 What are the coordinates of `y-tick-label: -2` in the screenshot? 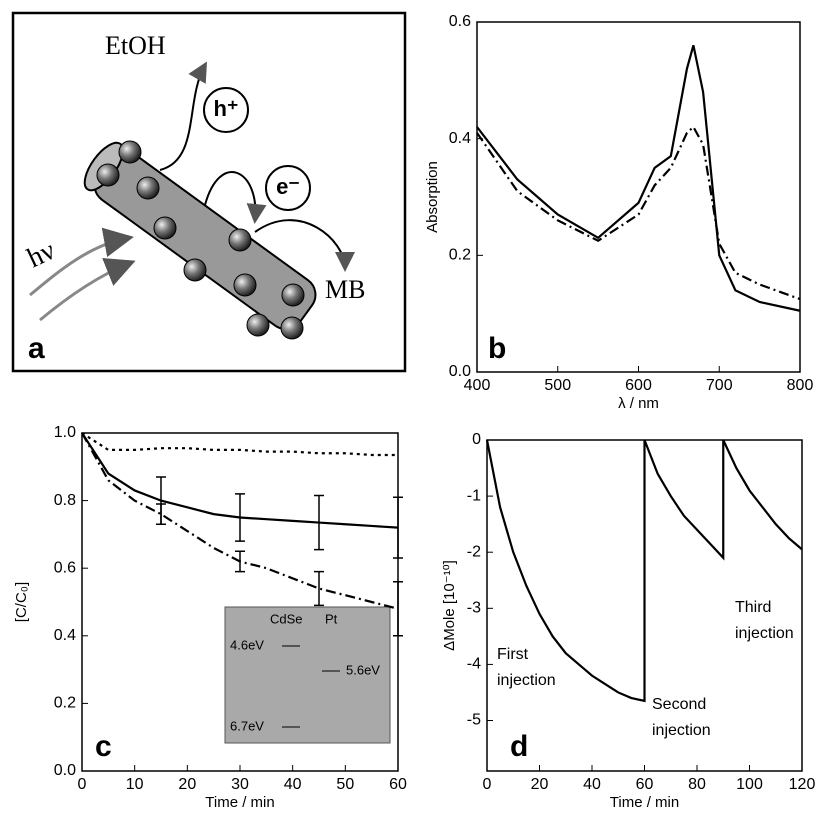 It's located at (474, 551).